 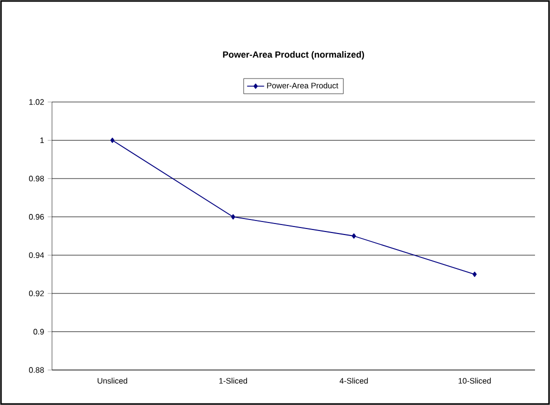 I want to click on chart-title: Power-Area Product (normalized), so click(x=293, y=55).